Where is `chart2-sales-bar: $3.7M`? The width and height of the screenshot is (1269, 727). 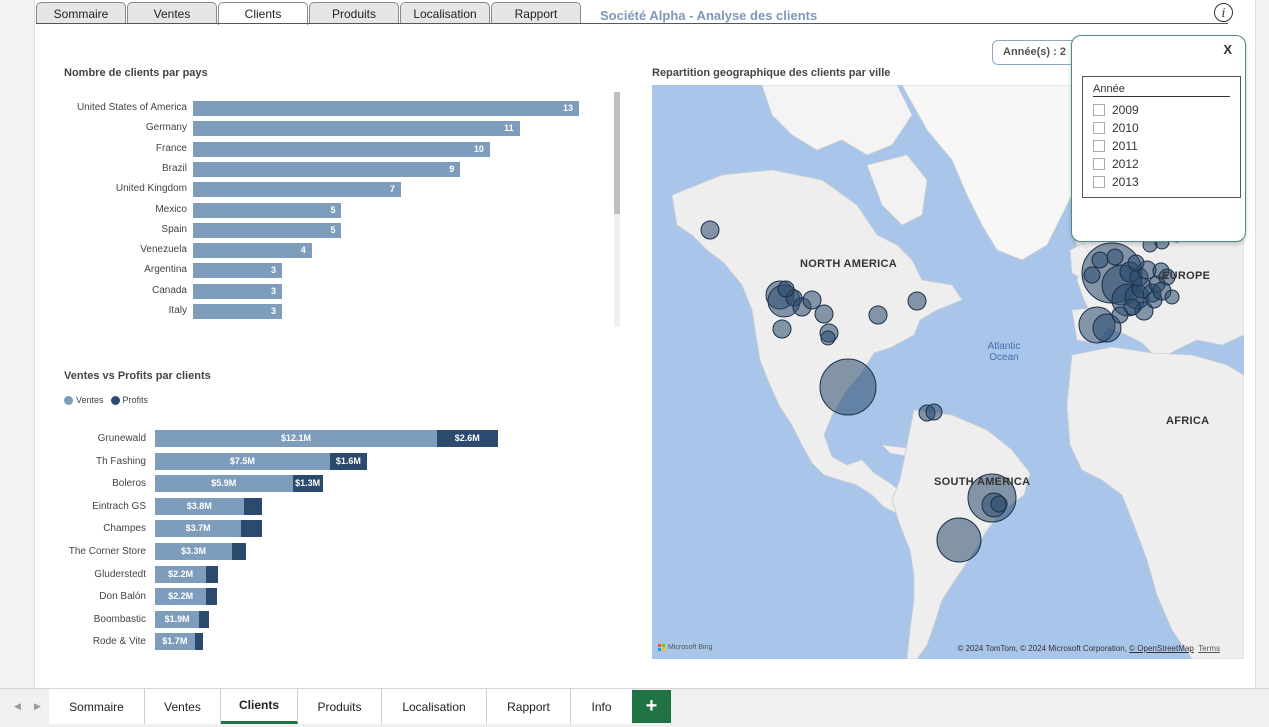 chart2-sales-bar: $3.7M is located at coordinates (198, 529).